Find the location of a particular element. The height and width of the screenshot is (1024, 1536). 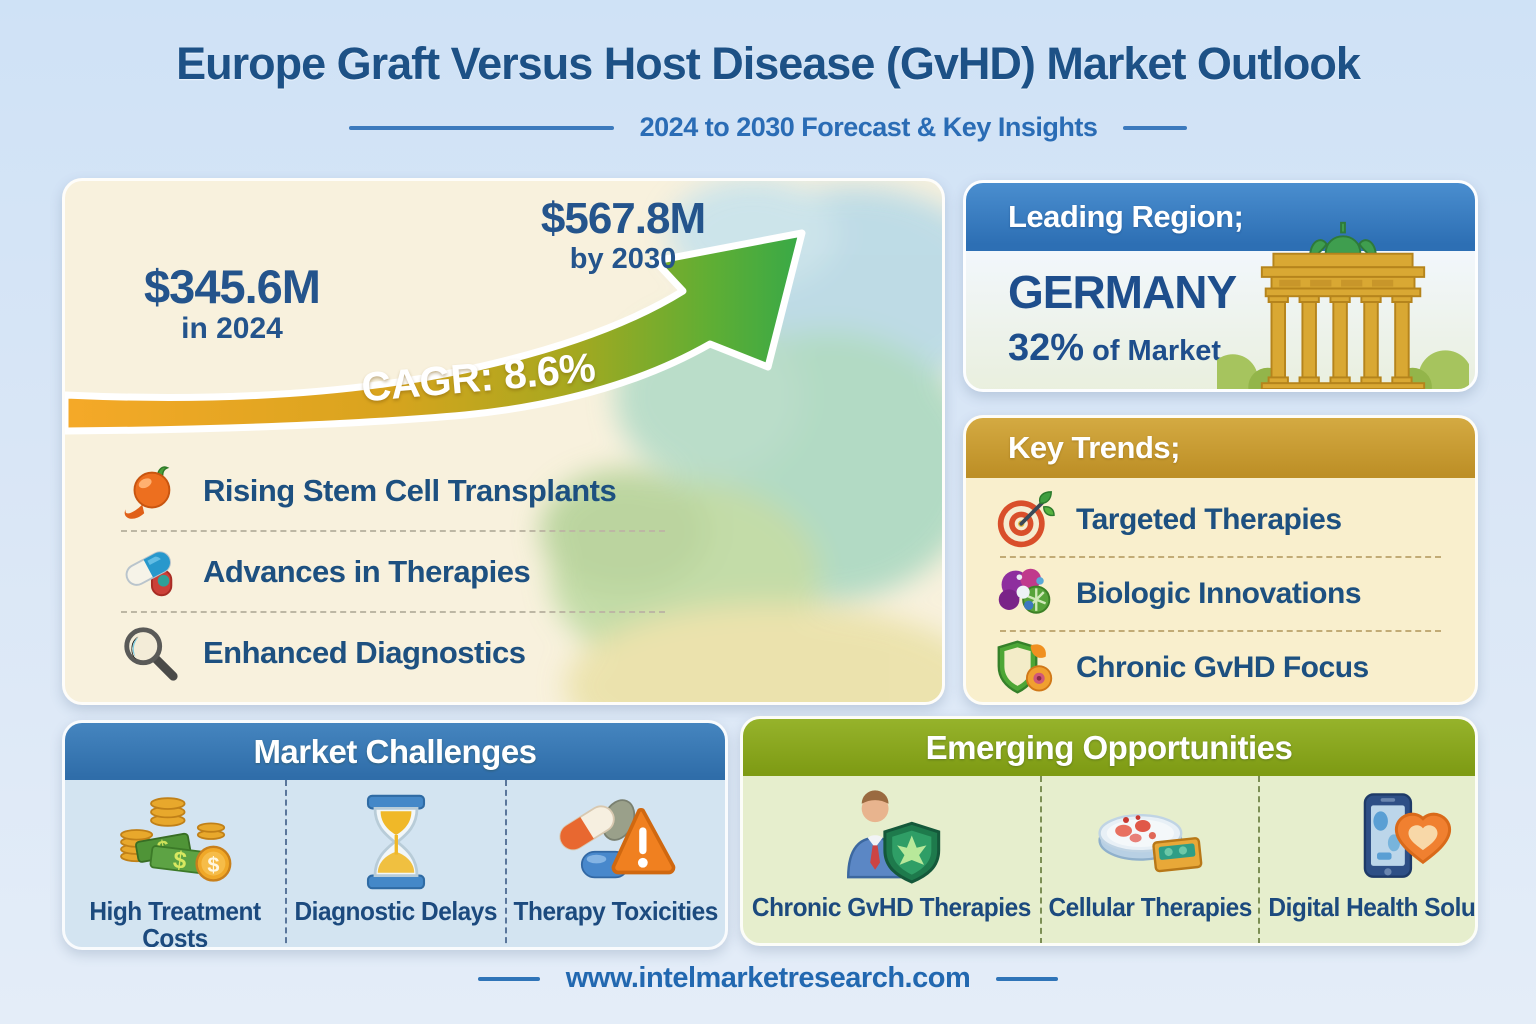

driver-label: Enhanced Diagnostics is located at coordinates (364, 652).